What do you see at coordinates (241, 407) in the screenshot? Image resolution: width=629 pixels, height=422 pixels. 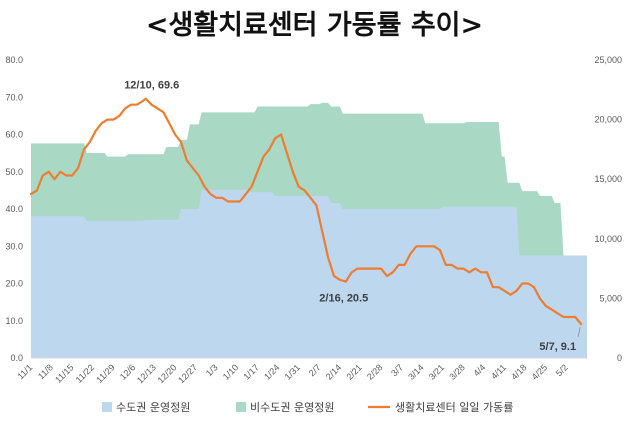 I see `legend-non-capital-swatch` at bounding box center [241, 407].